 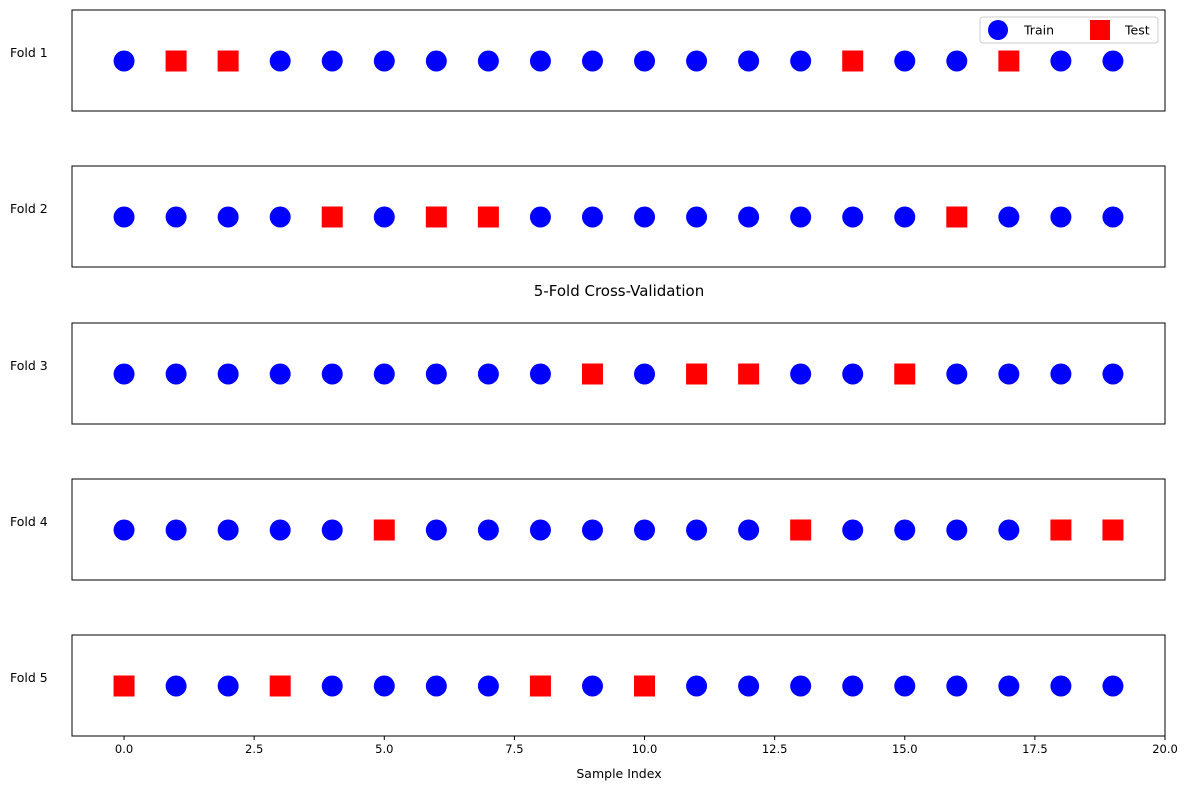 I want to click on legend-test-marker, so click(x=1100, y=30).